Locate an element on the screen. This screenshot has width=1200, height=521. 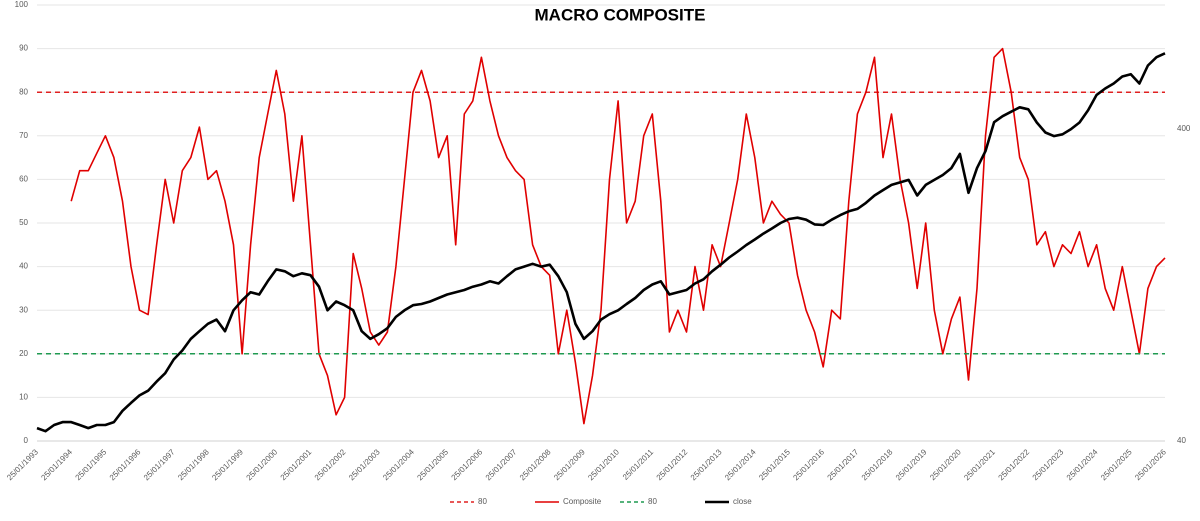
x-tick-label: 25/01/2003 is located at coordinates (364, 464).